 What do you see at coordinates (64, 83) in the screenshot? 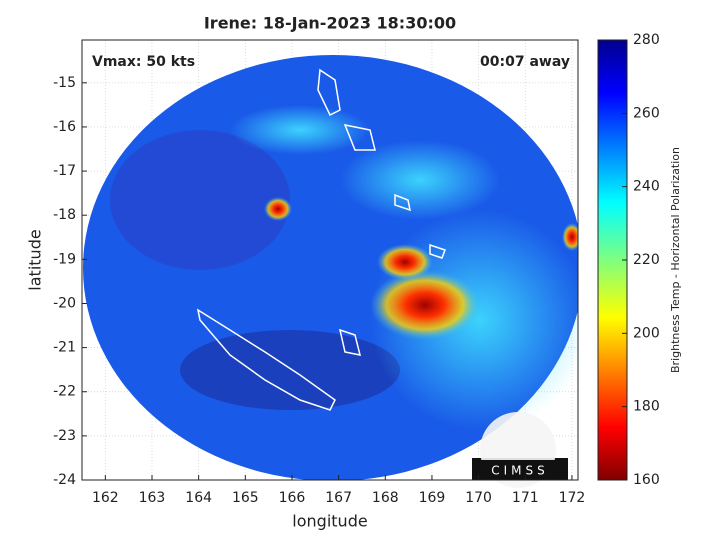
I see `y-tick-label: -15` at bounding box center [64, 83].